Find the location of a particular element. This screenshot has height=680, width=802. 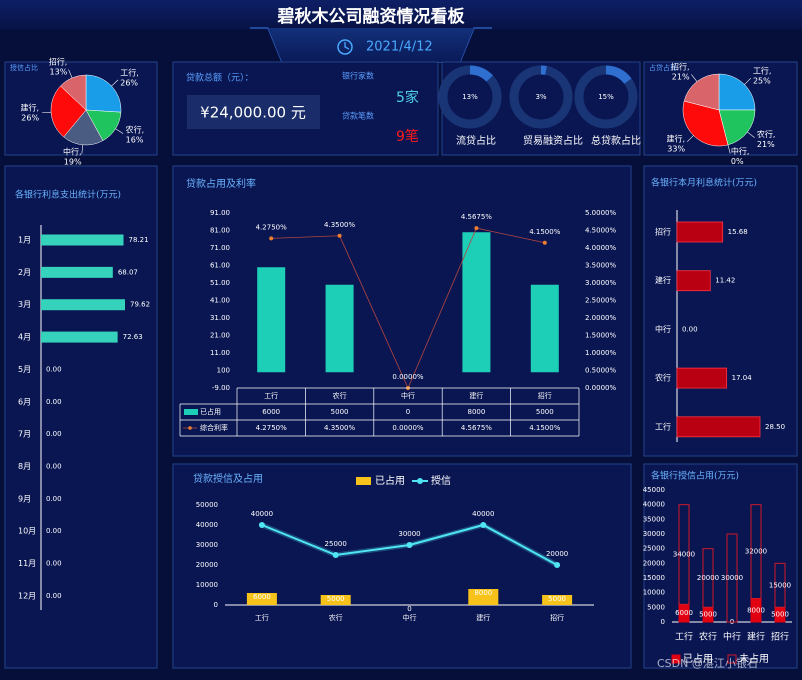

watermark: CSDN @湛江小银石 is located at coordinates (707, 663).